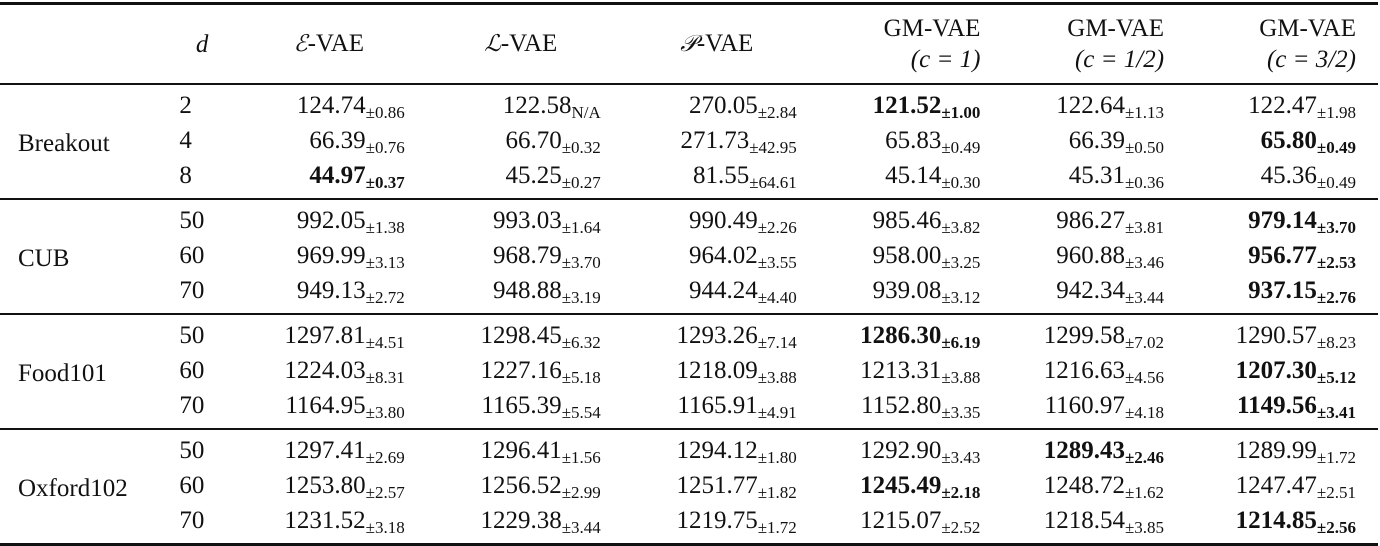 This screenshot has height=546, width=1380. Describe the element at coordinates (521, 179) in the screenshot. I see `cell-l-vae: 45.25±0.27` at that location.